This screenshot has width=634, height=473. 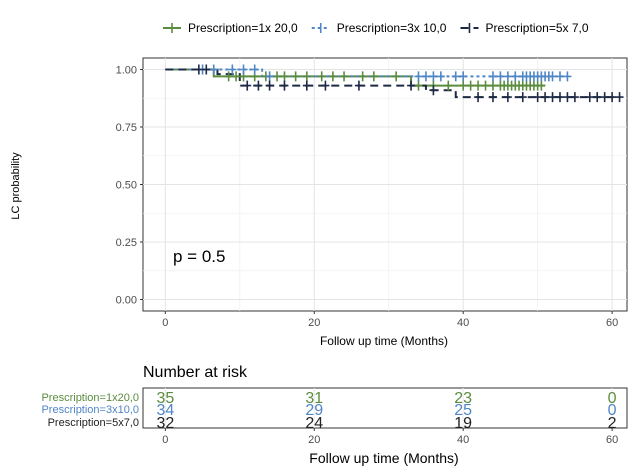 What do you see at coordinates (314, 440) in the screenshot?
I see `risk-x-tick-label: 20` at bounding box center [314, 440].